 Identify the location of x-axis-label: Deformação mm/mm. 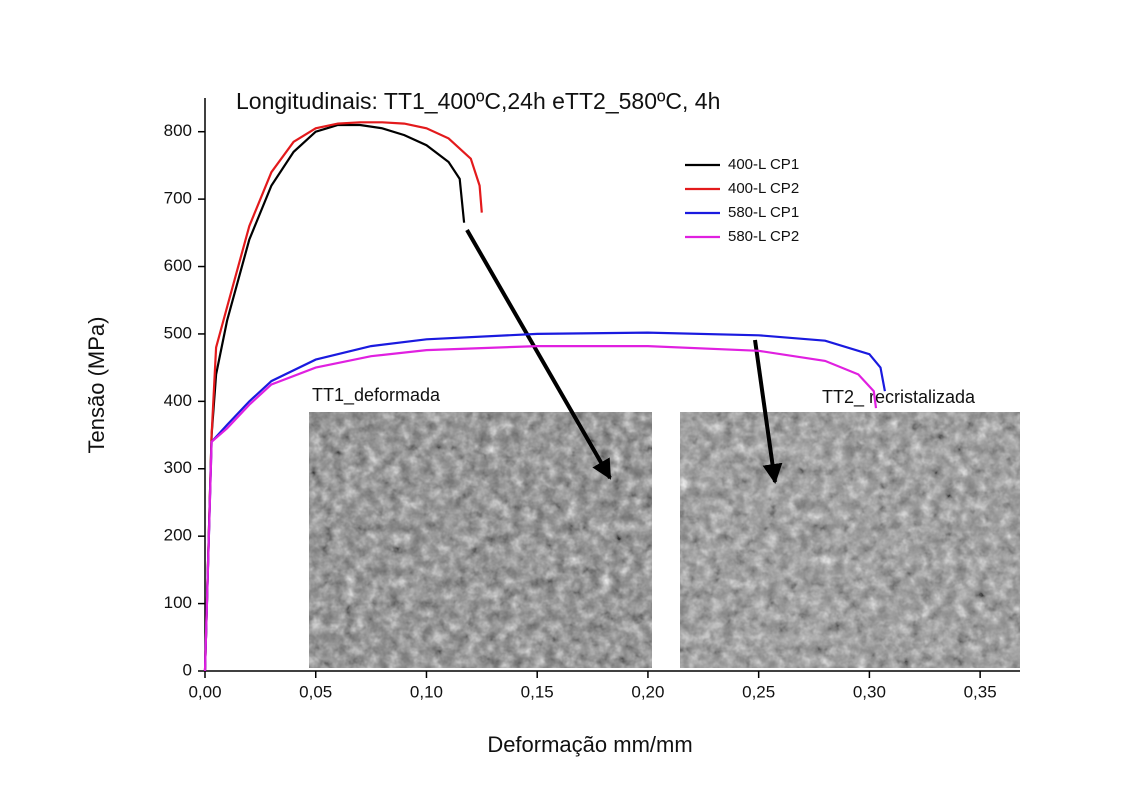
(589, 744).